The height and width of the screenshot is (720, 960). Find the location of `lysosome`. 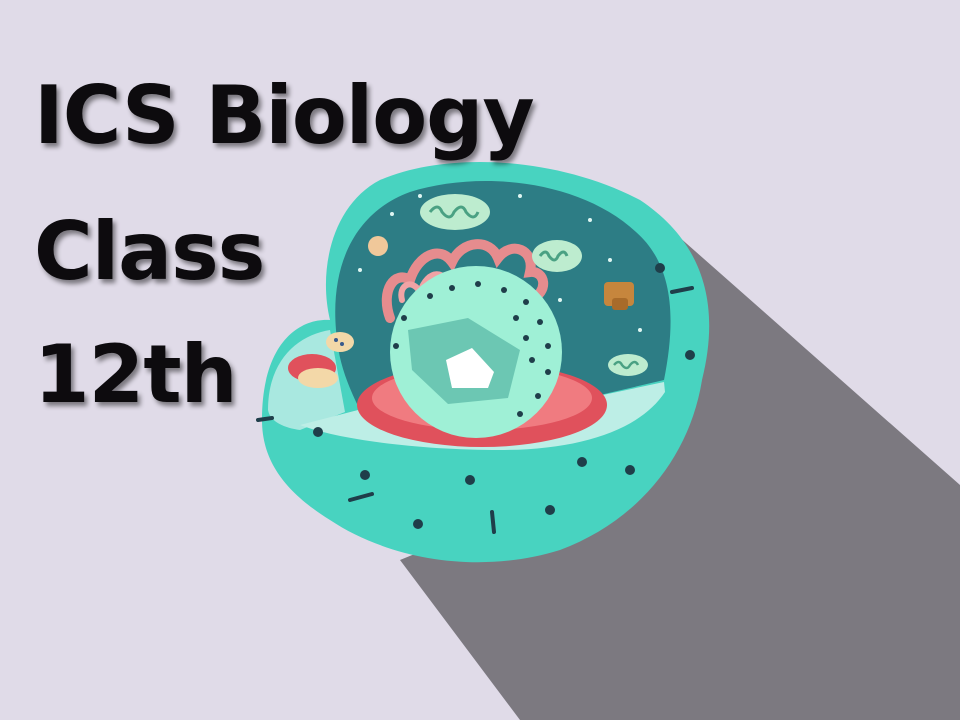

lysosome is located at coordinates (340, 342).